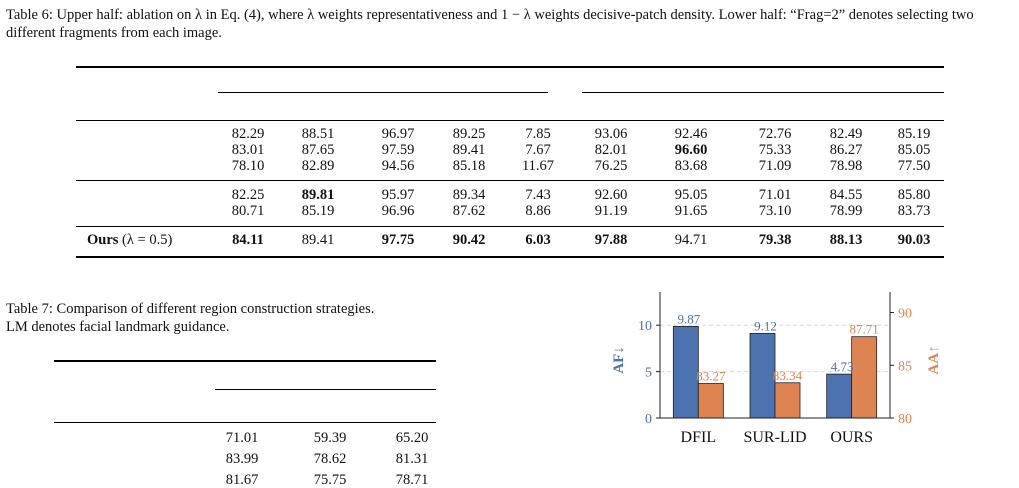  What do you see at coordinates (611, 195) in the screenshot?
I see `table6-cell: 92.60` at bounding box center [611, 195].